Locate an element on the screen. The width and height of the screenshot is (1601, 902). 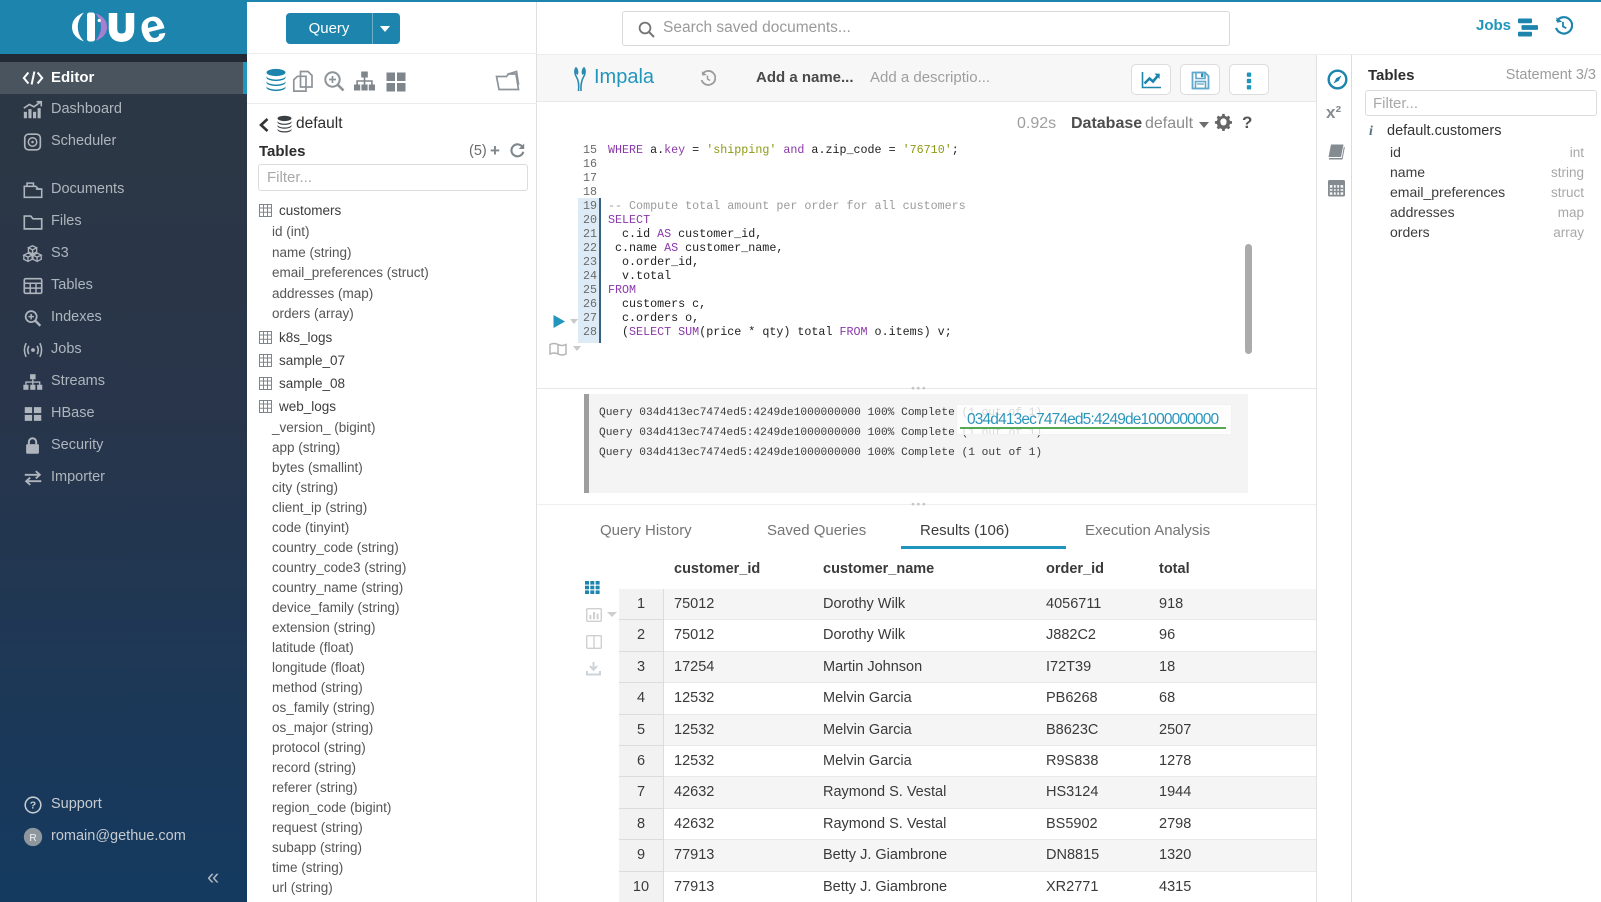
svg-text: e is located at coordinates (152, 27).